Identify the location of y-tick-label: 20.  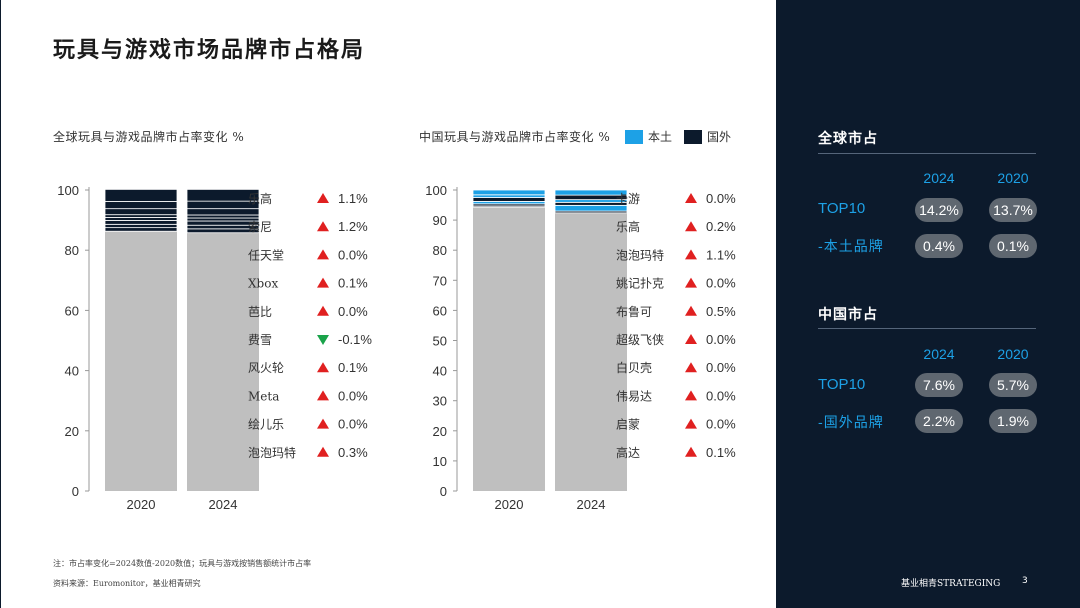
(440, 431).